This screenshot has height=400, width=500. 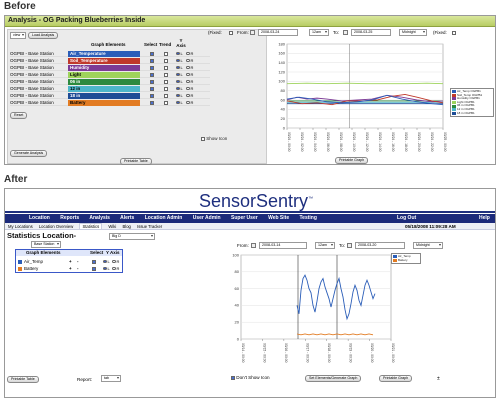 I want to click on nav-location: Location, so click(x=39, y=218).